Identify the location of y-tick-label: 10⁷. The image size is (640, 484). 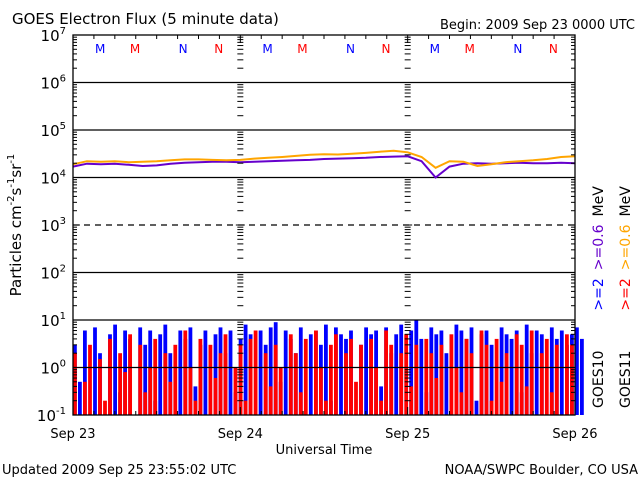
(53, 35).